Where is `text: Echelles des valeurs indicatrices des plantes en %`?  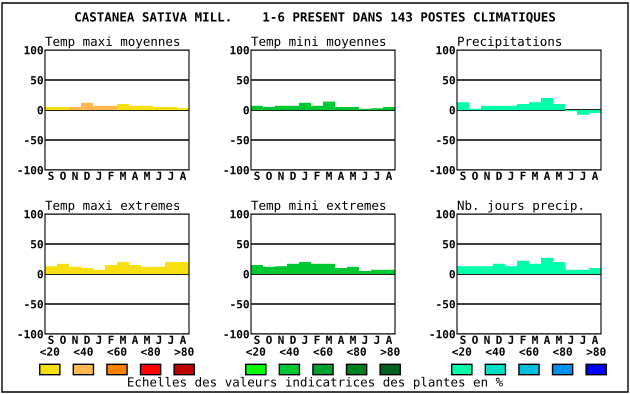
text: Echelles des valeurs indicatrices des plantes en % is located at coordinates (315, 383).